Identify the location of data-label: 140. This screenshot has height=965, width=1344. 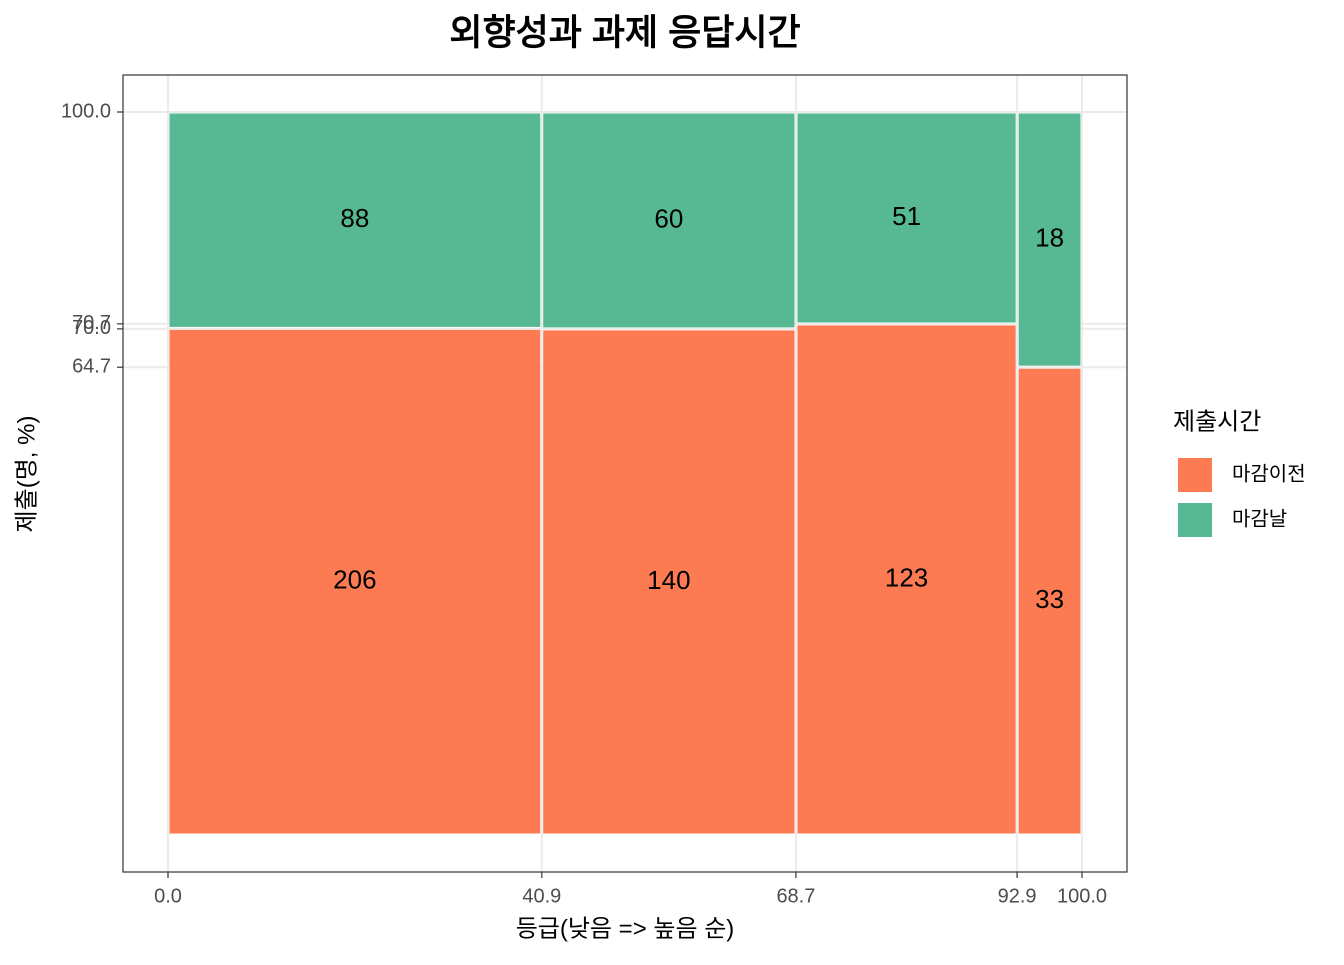
(668, 580).